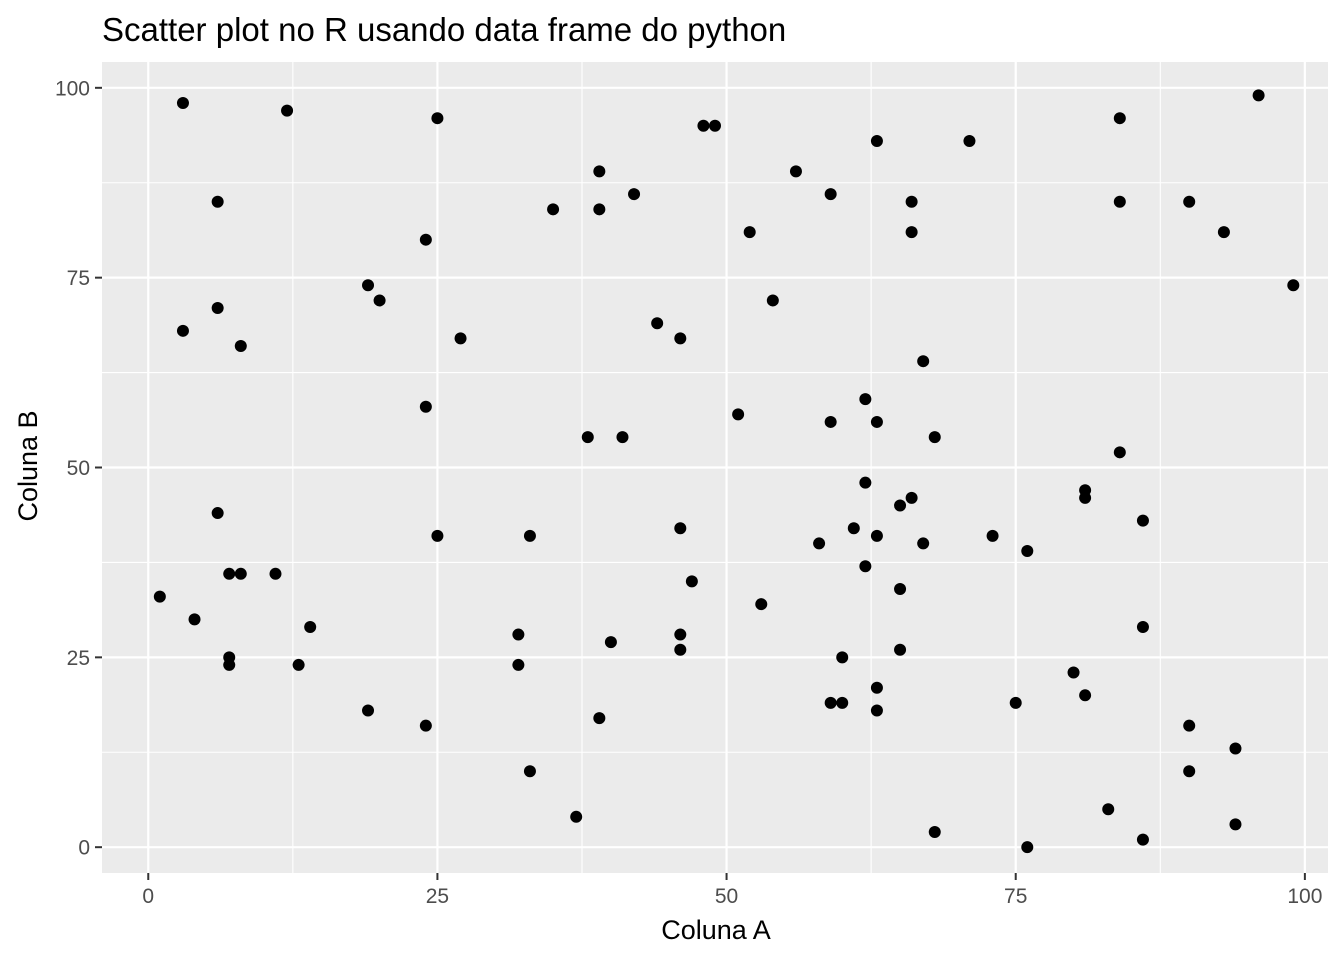 The width and height of the screenshot is (1344, 960). Describe the element at coordinates (1015, 896) in the screenshot. I see `x-tick-label: 75` at that location.